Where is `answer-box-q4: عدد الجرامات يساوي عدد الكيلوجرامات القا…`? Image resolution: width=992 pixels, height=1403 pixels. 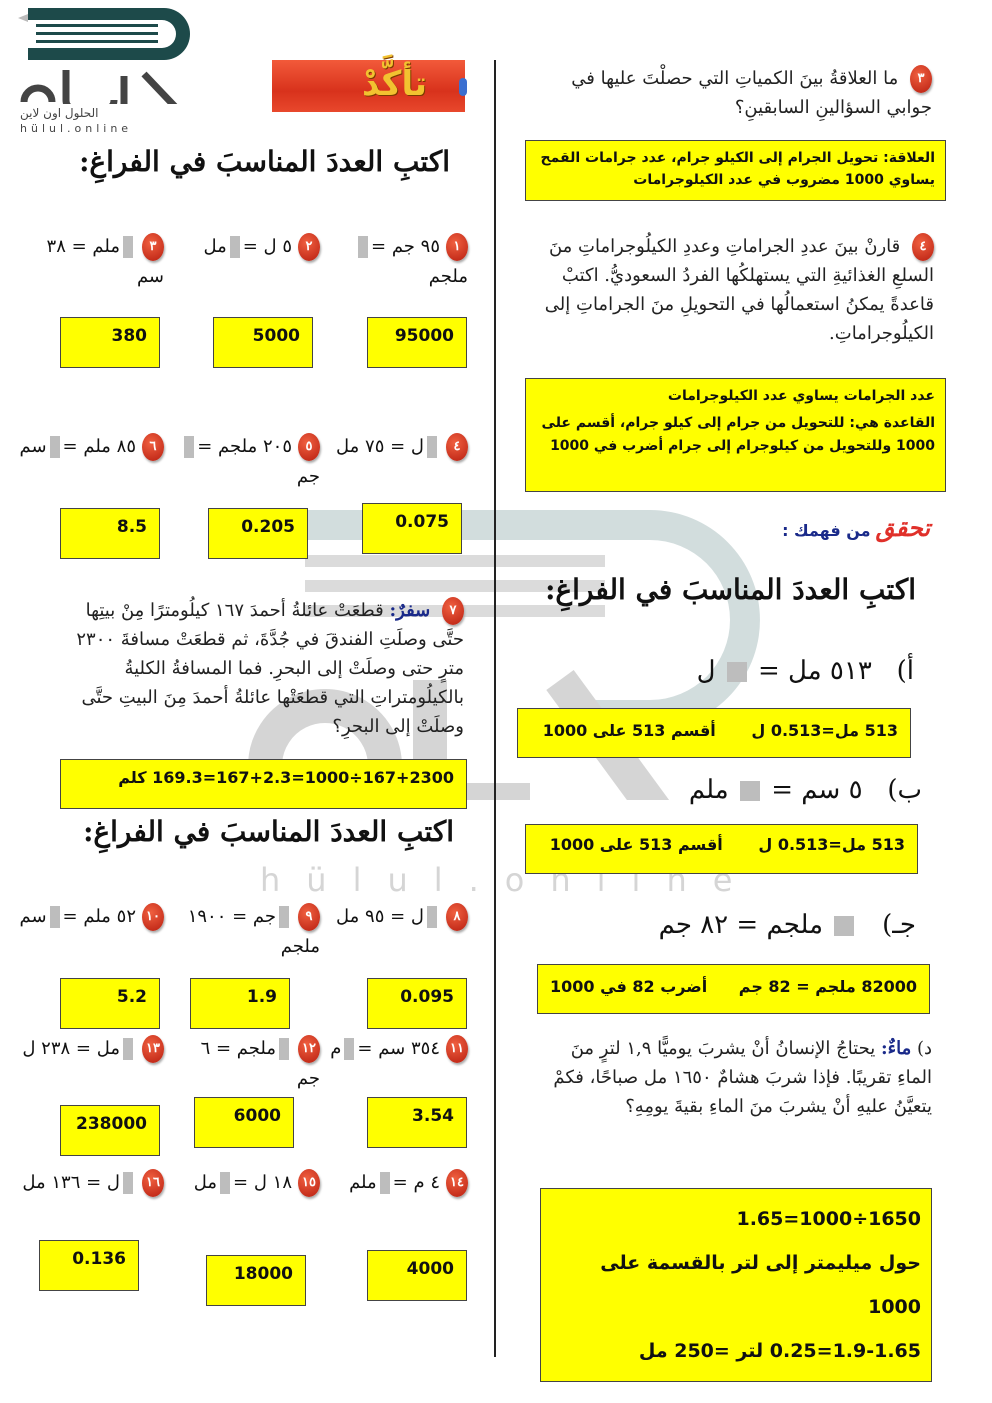
answer-box-q4: عدد الجرامات يساوي عدد الكيلوجرامات القا… is located at coordinates (735, 435).